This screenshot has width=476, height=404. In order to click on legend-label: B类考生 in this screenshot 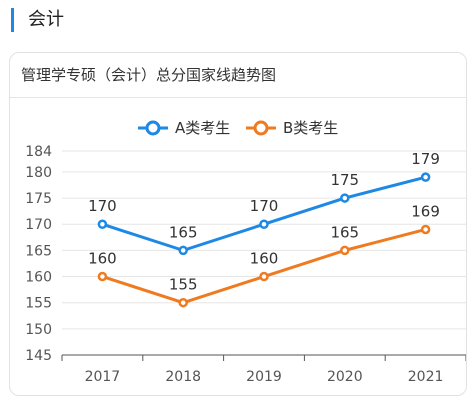, I will do `click(310, 128)`.